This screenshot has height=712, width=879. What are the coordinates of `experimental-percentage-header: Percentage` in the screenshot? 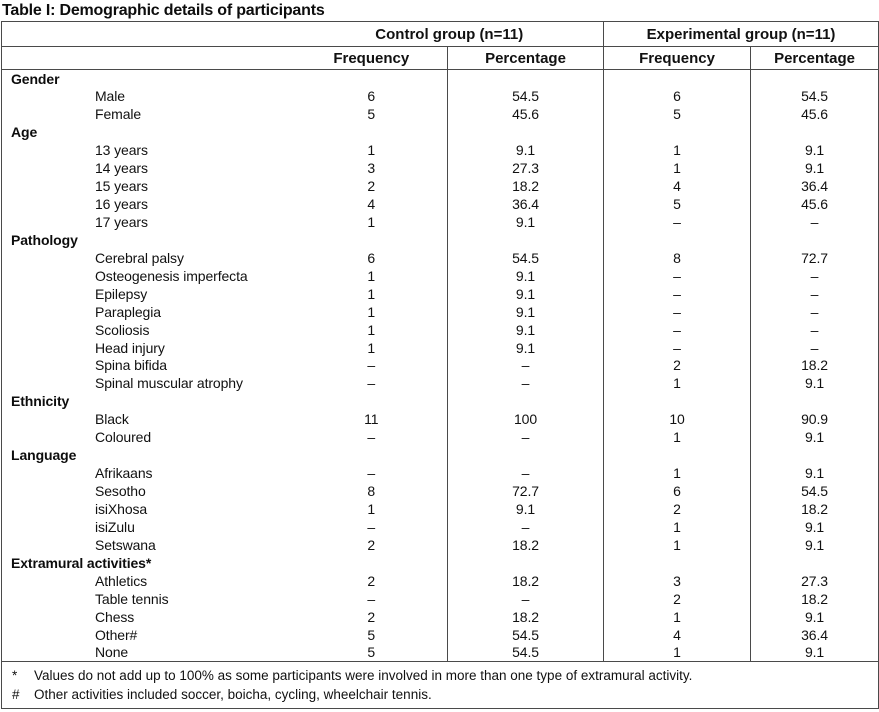 It's located at (814, 58).